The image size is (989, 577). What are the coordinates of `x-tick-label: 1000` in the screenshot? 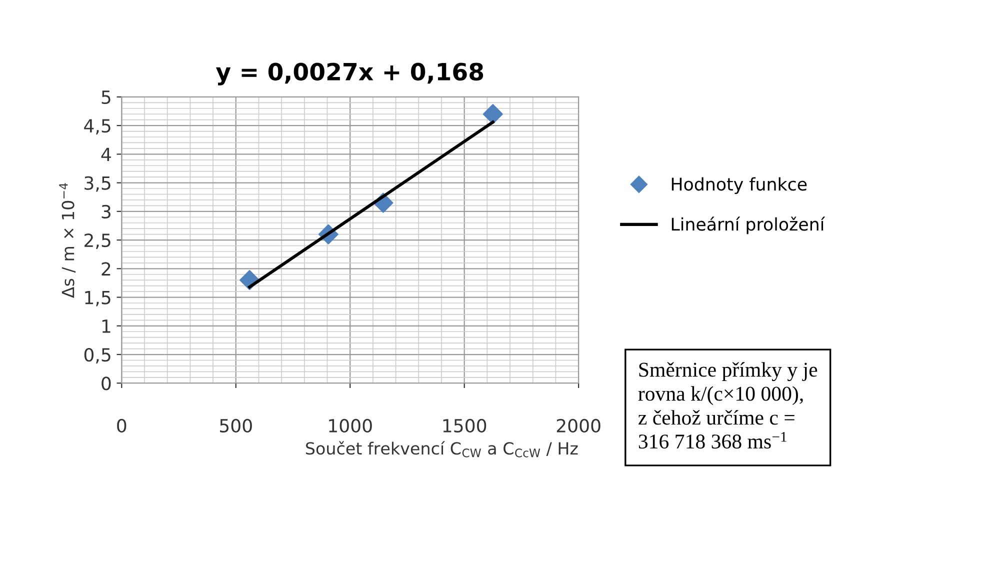 It's located at (350, 425).